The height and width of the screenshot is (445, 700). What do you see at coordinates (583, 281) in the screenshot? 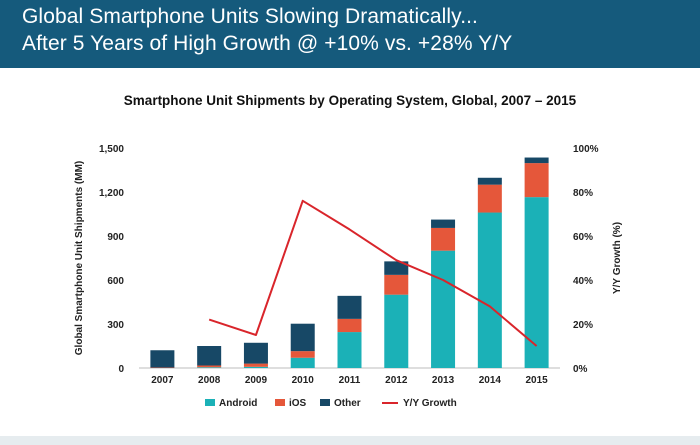
I see `y2-tick-label: 40%` at bounding box center [583, 281].